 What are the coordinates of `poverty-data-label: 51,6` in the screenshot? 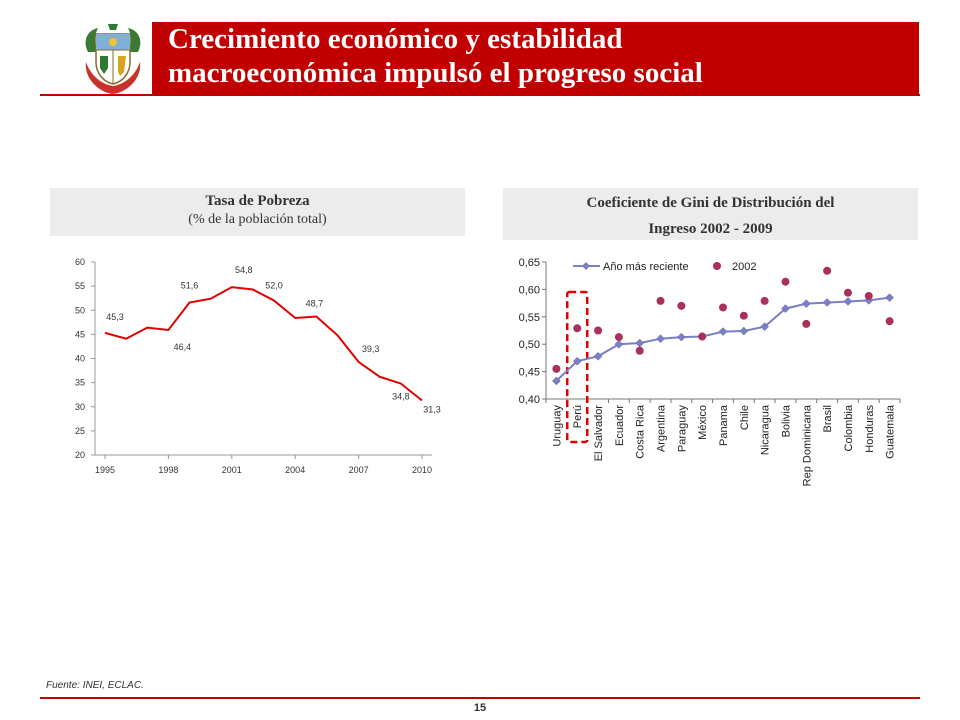 It's located at (190, 286).